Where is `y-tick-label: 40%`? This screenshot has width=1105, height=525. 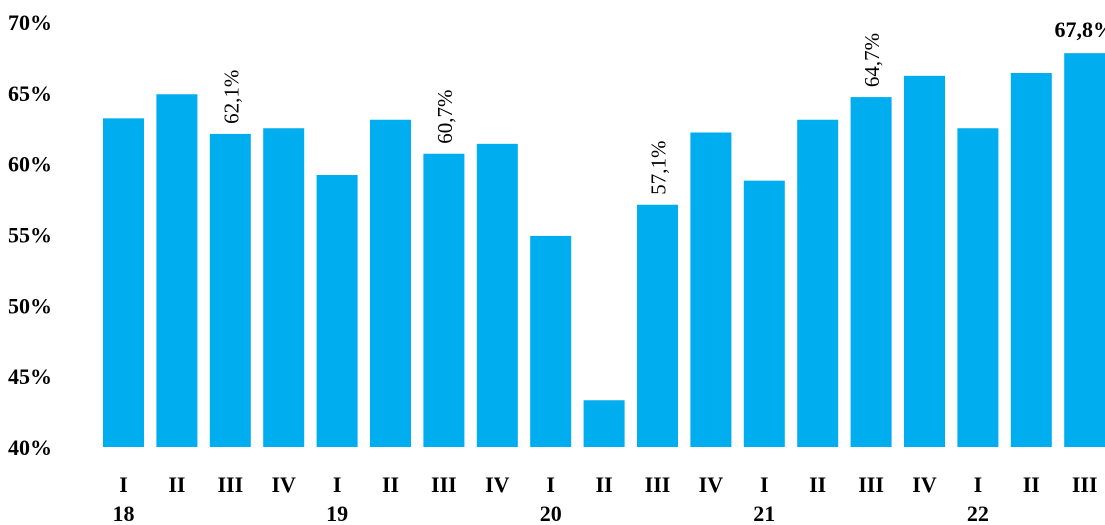 y-tick-label: 40% is located at coordinates (30, 447).